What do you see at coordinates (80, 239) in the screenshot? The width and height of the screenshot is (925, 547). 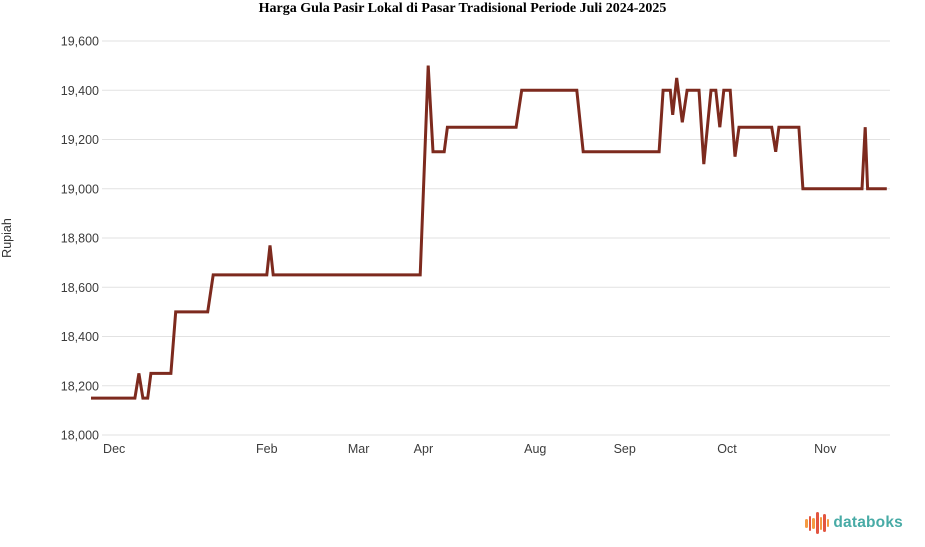 I see `y-tick-label: 18,800` at bounding box center [80, 239].